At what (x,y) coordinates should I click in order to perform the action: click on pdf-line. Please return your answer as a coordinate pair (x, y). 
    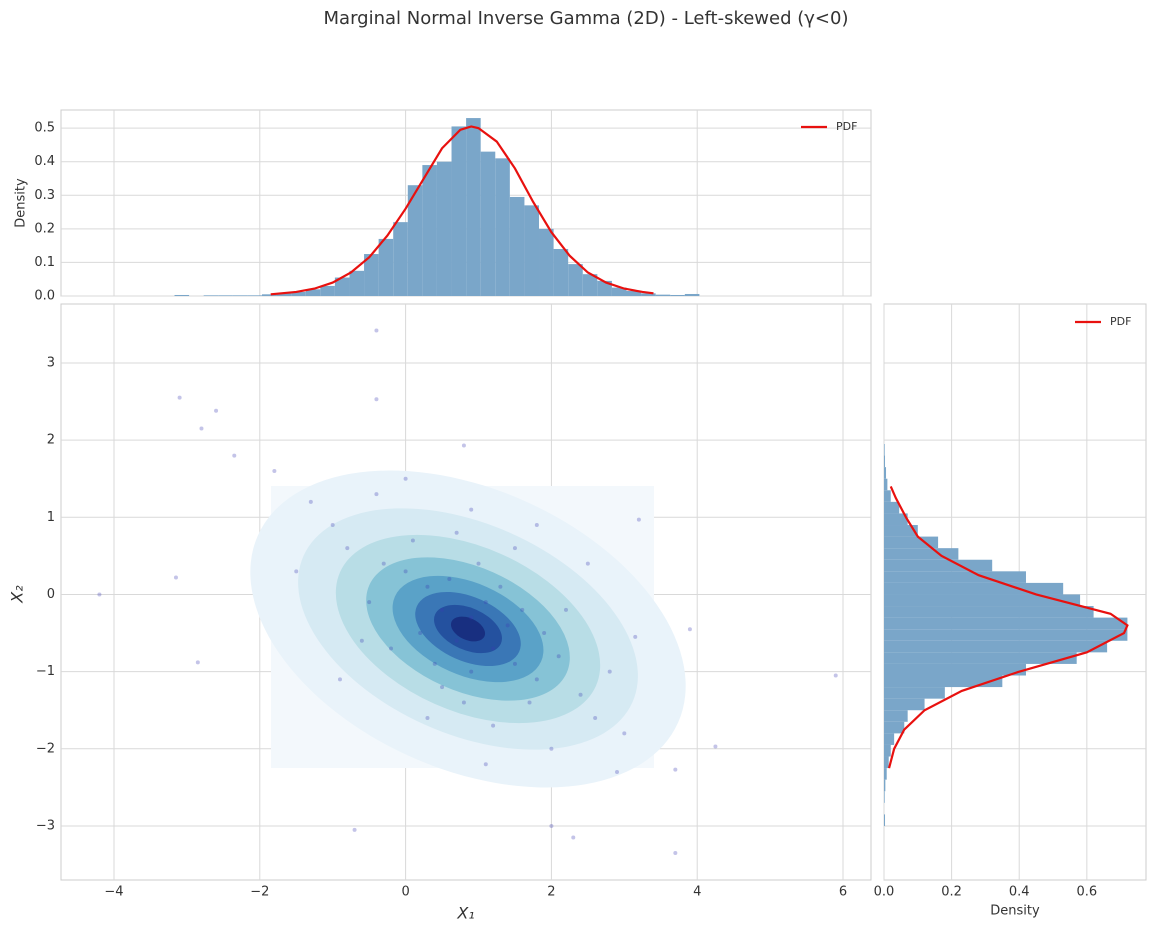
    Looking at the image, I should click on (462, 210).